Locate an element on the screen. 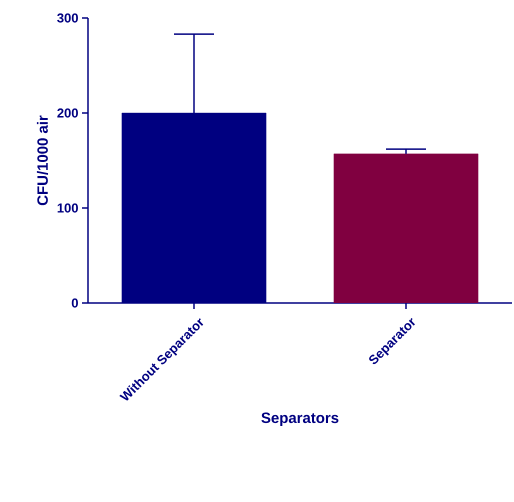  y-tick-label: 300 is located at coordinates (67, 18).